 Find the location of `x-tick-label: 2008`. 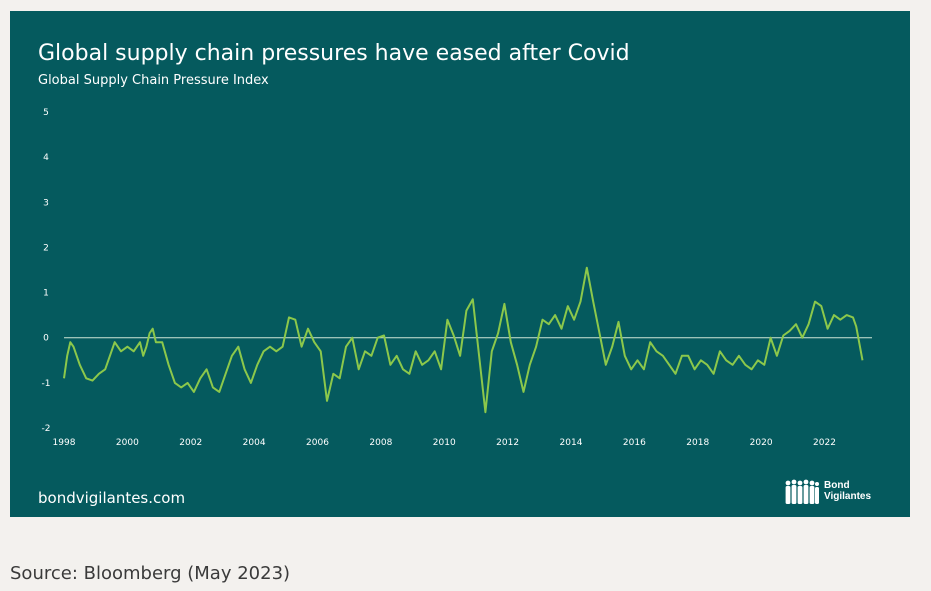

x-tick-label: 2008 is located at coordinates (380, 443).